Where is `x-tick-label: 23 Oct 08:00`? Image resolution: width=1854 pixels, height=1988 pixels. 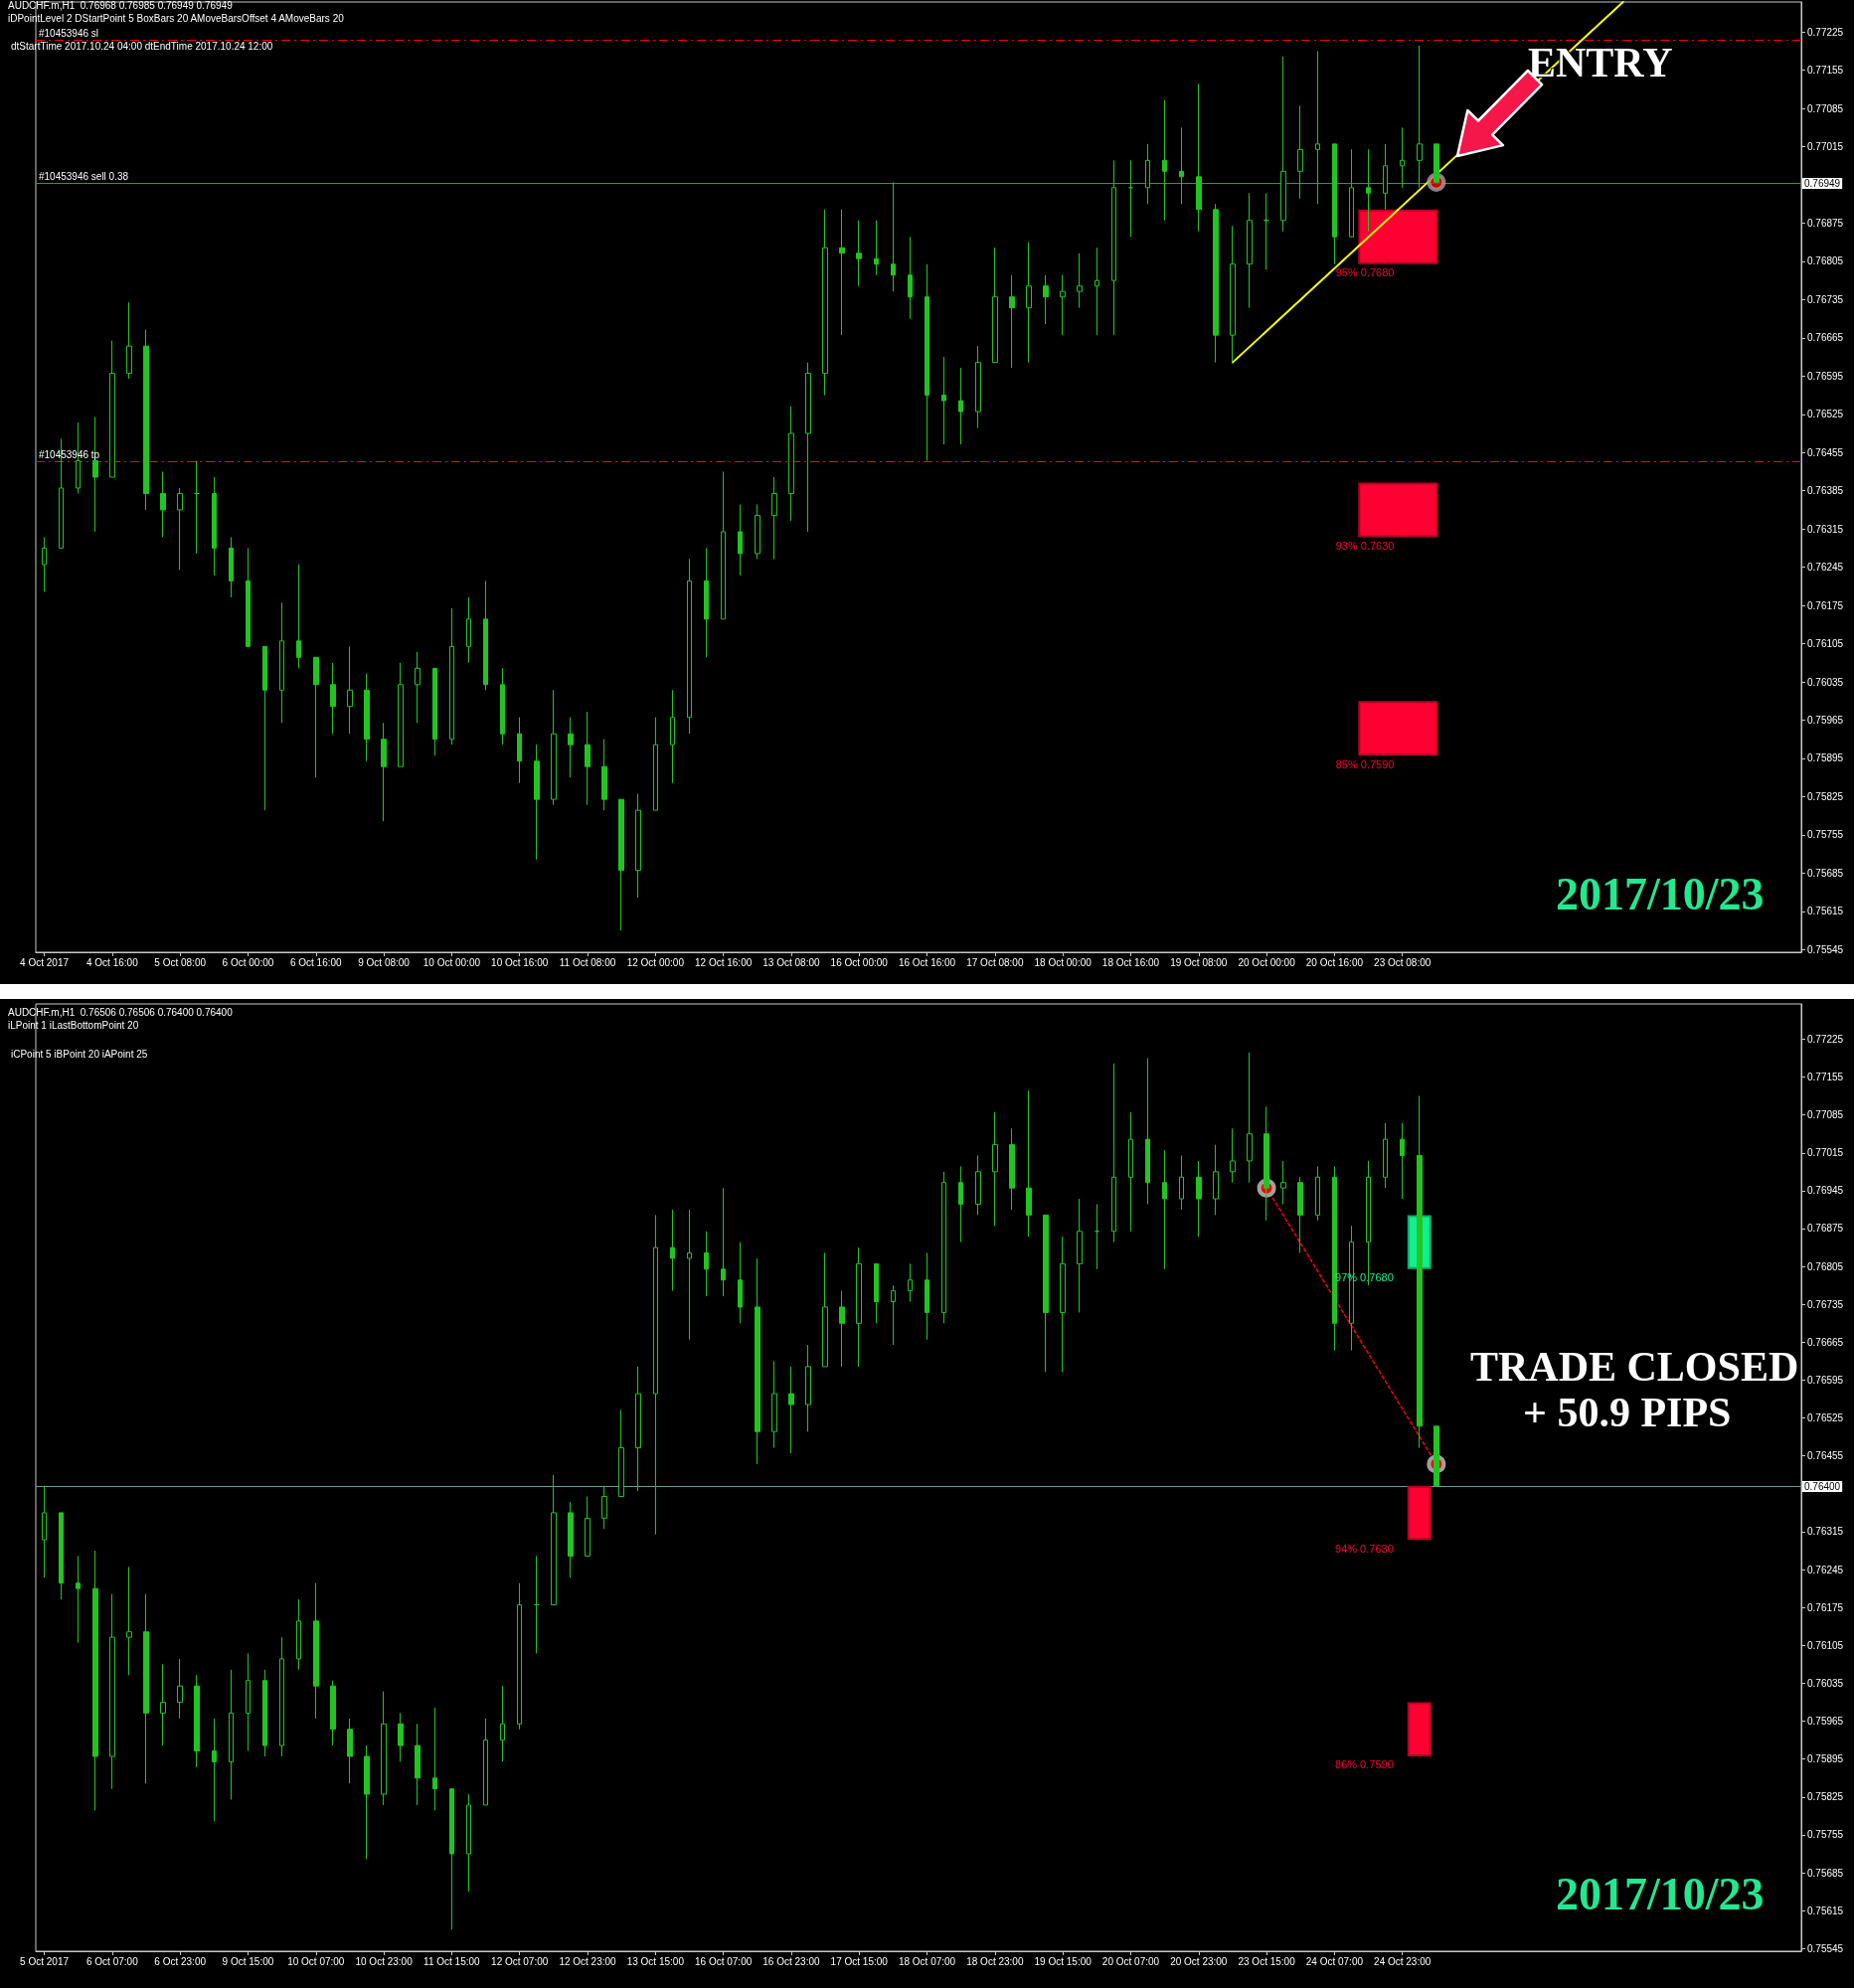
x-tick-label: 23 Oct 08:00 is located at coordinates (1403, 962).